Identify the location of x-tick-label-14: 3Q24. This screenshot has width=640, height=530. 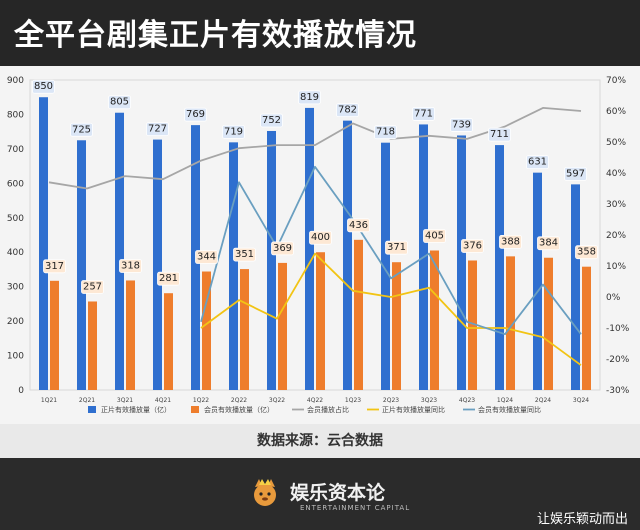
(581, 400).